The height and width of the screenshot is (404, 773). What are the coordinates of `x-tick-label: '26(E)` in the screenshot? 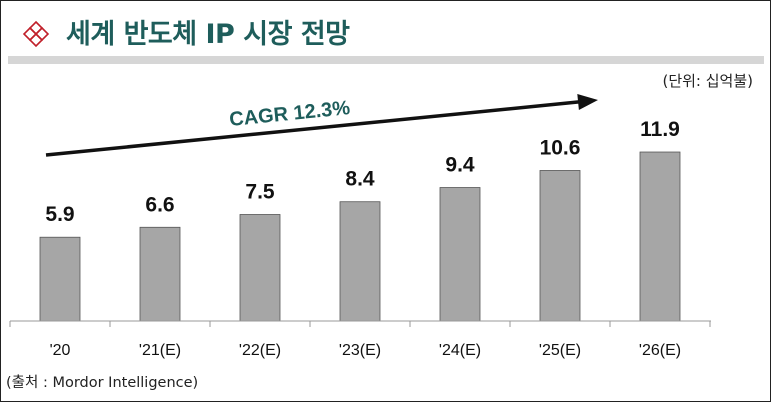 It's located at (660, 350).